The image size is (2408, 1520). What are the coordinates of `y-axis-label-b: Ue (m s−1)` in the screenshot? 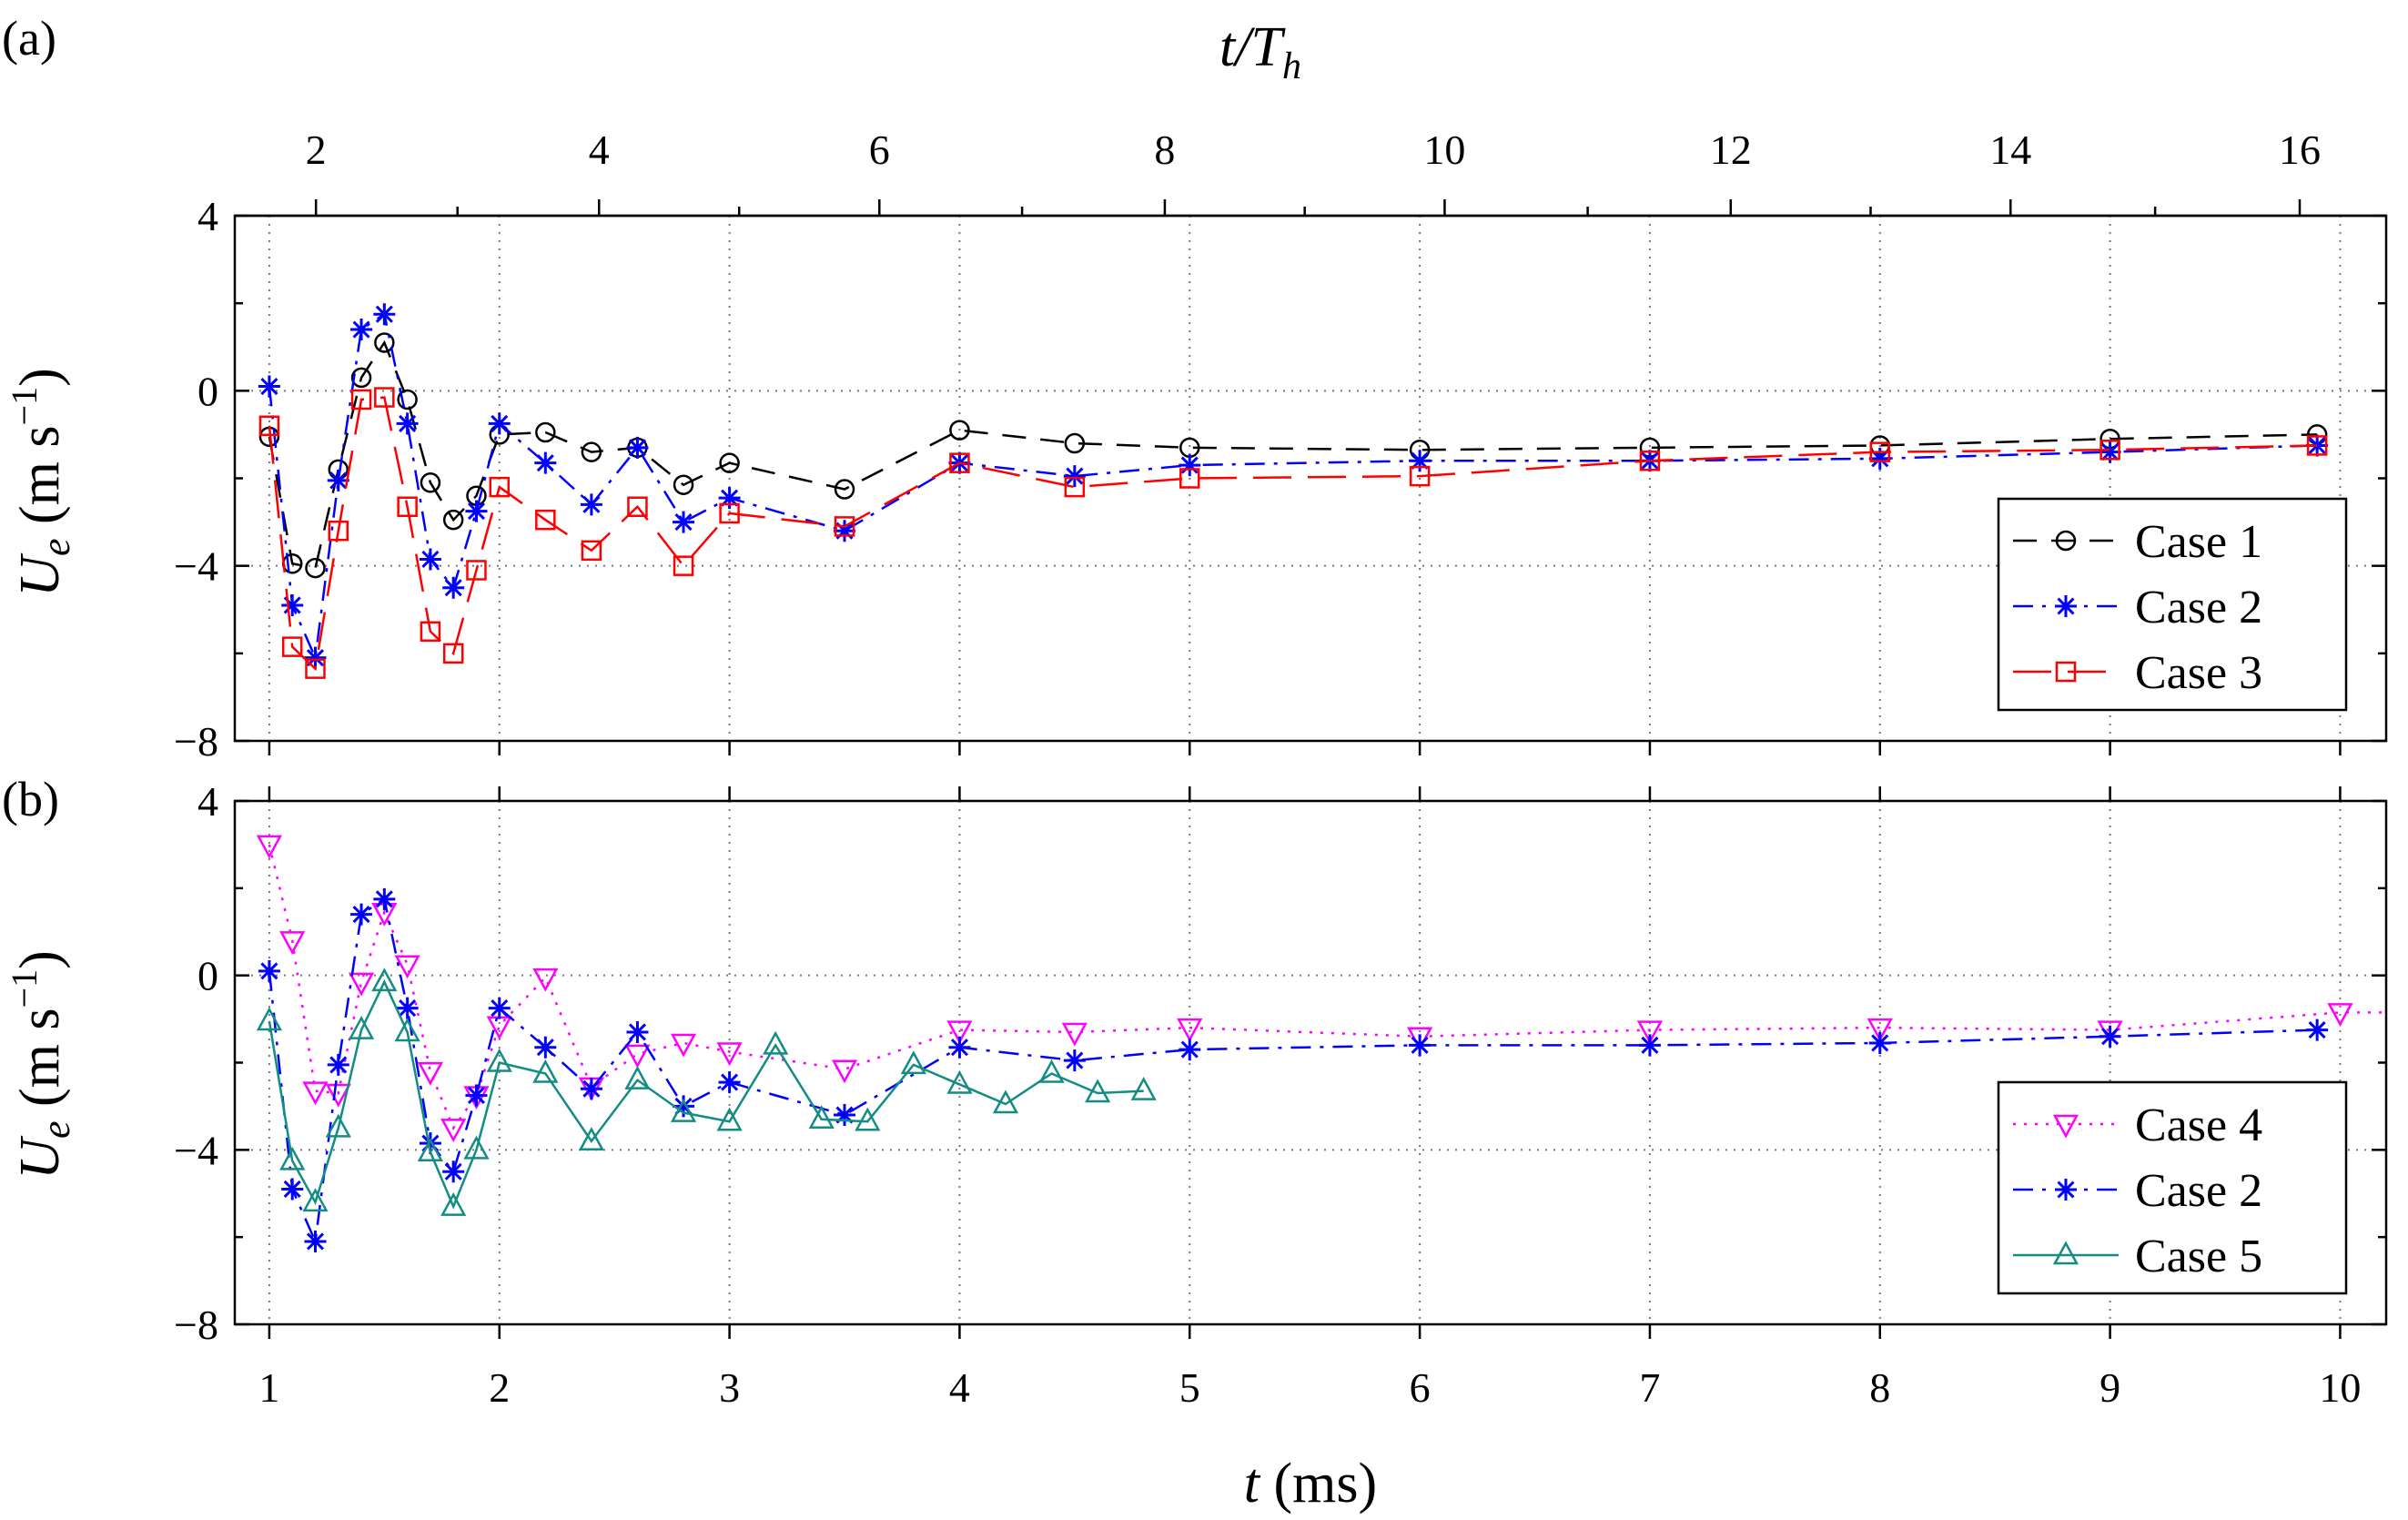 It's located at (41, 1065).